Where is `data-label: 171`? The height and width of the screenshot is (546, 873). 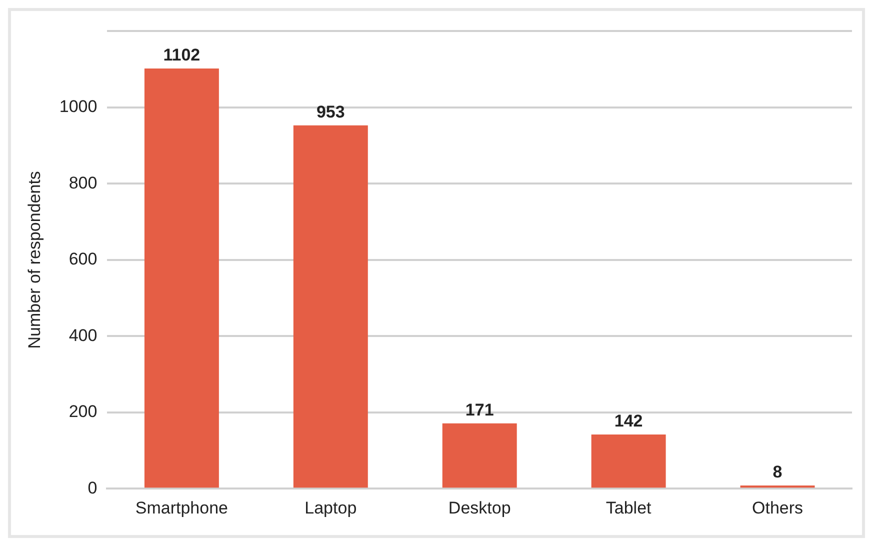 data-label: 171 is located at coordinates (479, 410).